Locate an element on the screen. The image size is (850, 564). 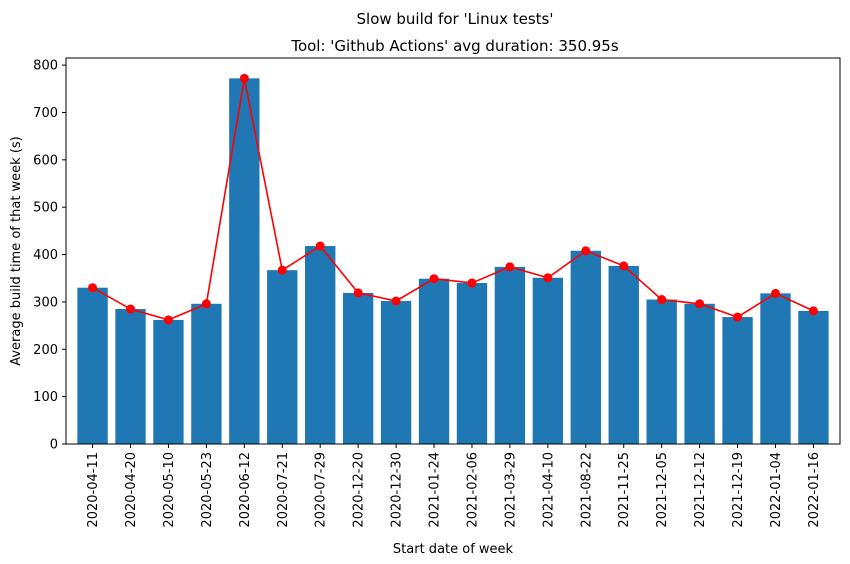
x-axis-label: Start date of week is located at coordinates (453, 549).